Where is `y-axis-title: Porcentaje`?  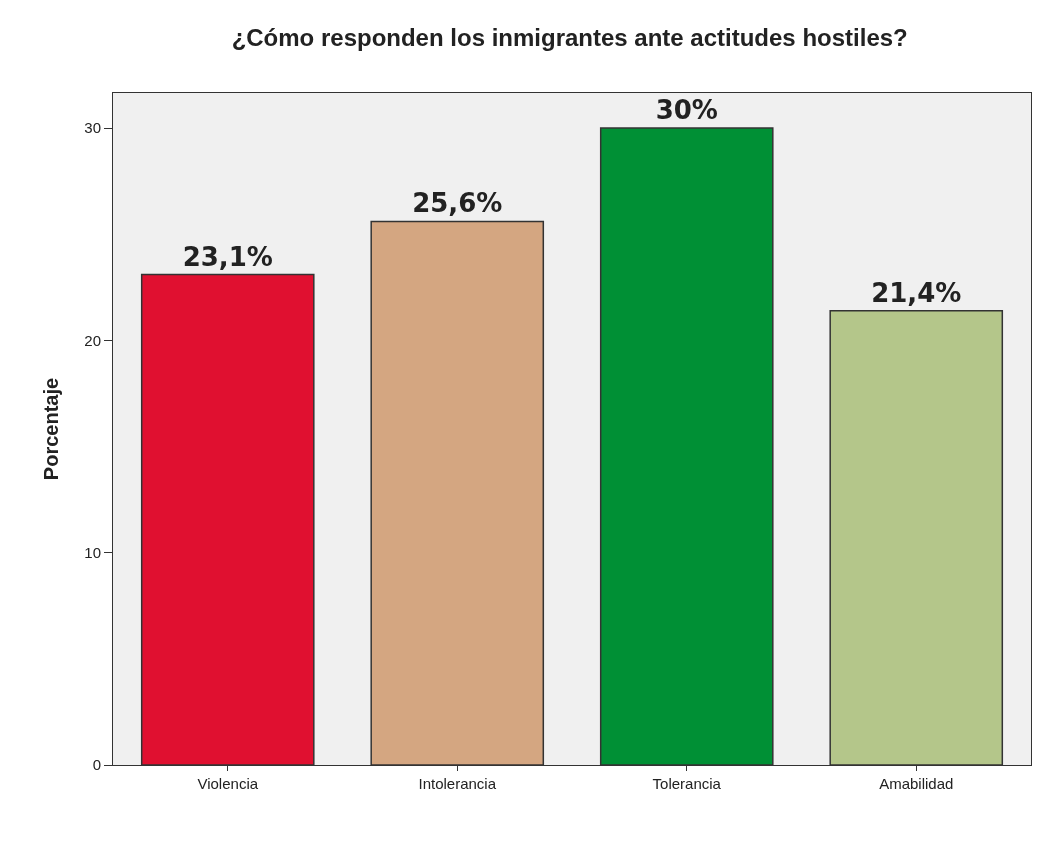 y-axis-title: Porcentaje is located at coordinates (50, 429).